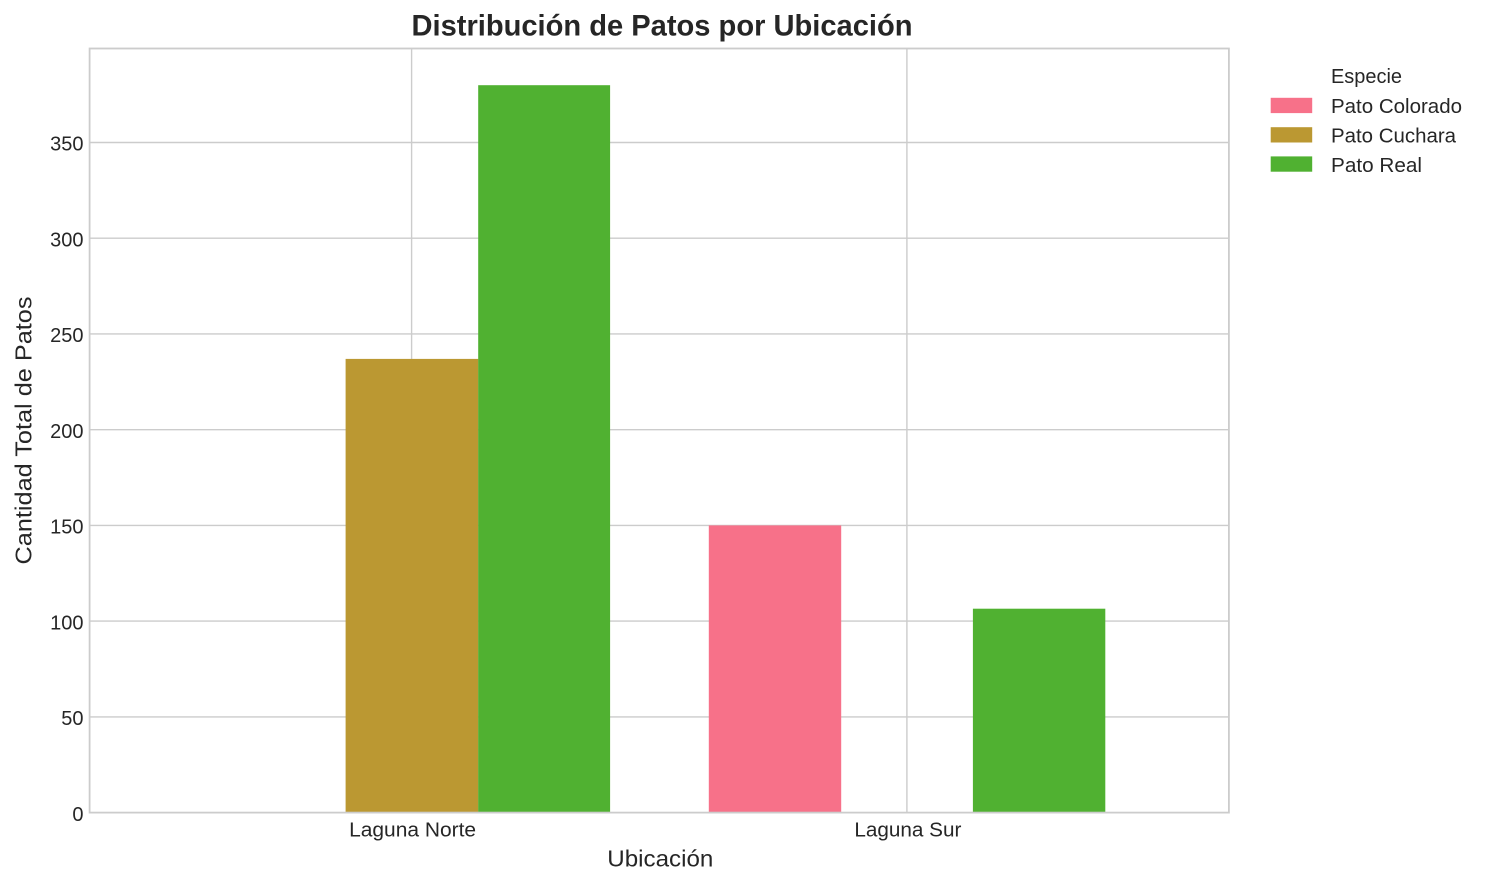 The height and width of the screenshot is (887, 1485). I want to click on svg-text: Pato Real, so click(1376, 166).